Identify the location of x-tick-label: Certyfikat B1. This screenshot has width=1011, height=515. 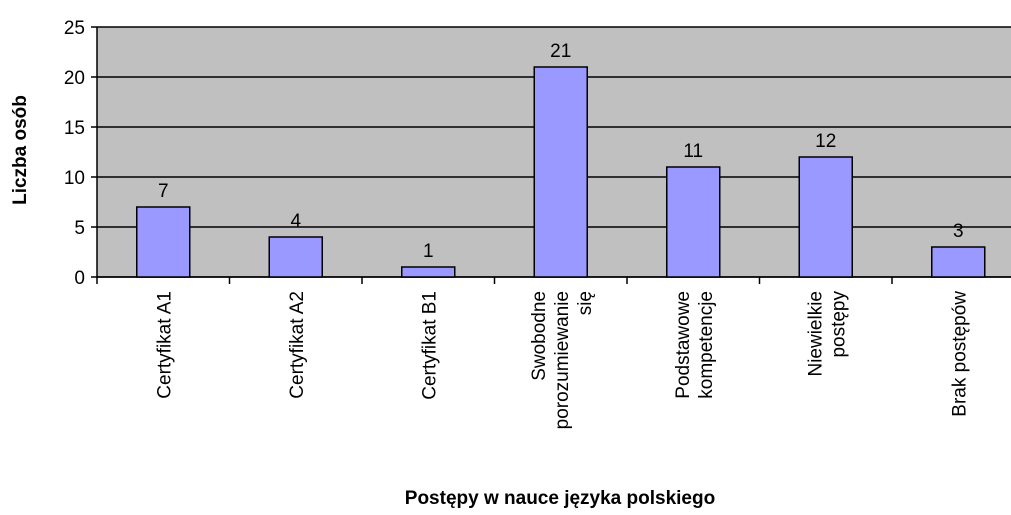
(429, 345).